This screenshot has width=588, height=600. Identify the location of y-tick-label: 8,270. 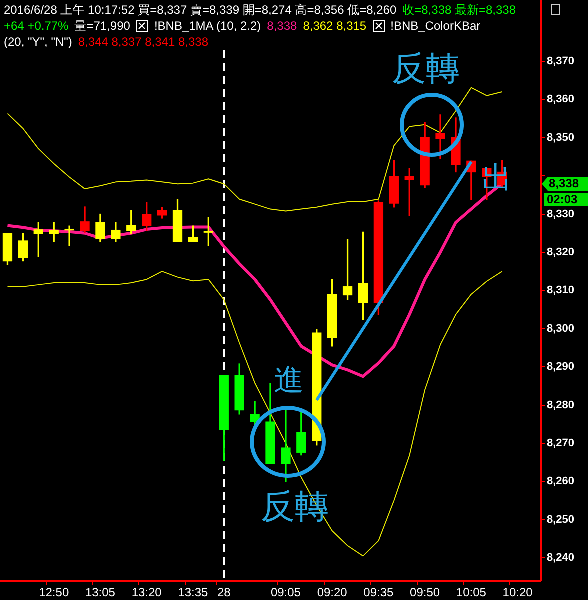
(561, 444).